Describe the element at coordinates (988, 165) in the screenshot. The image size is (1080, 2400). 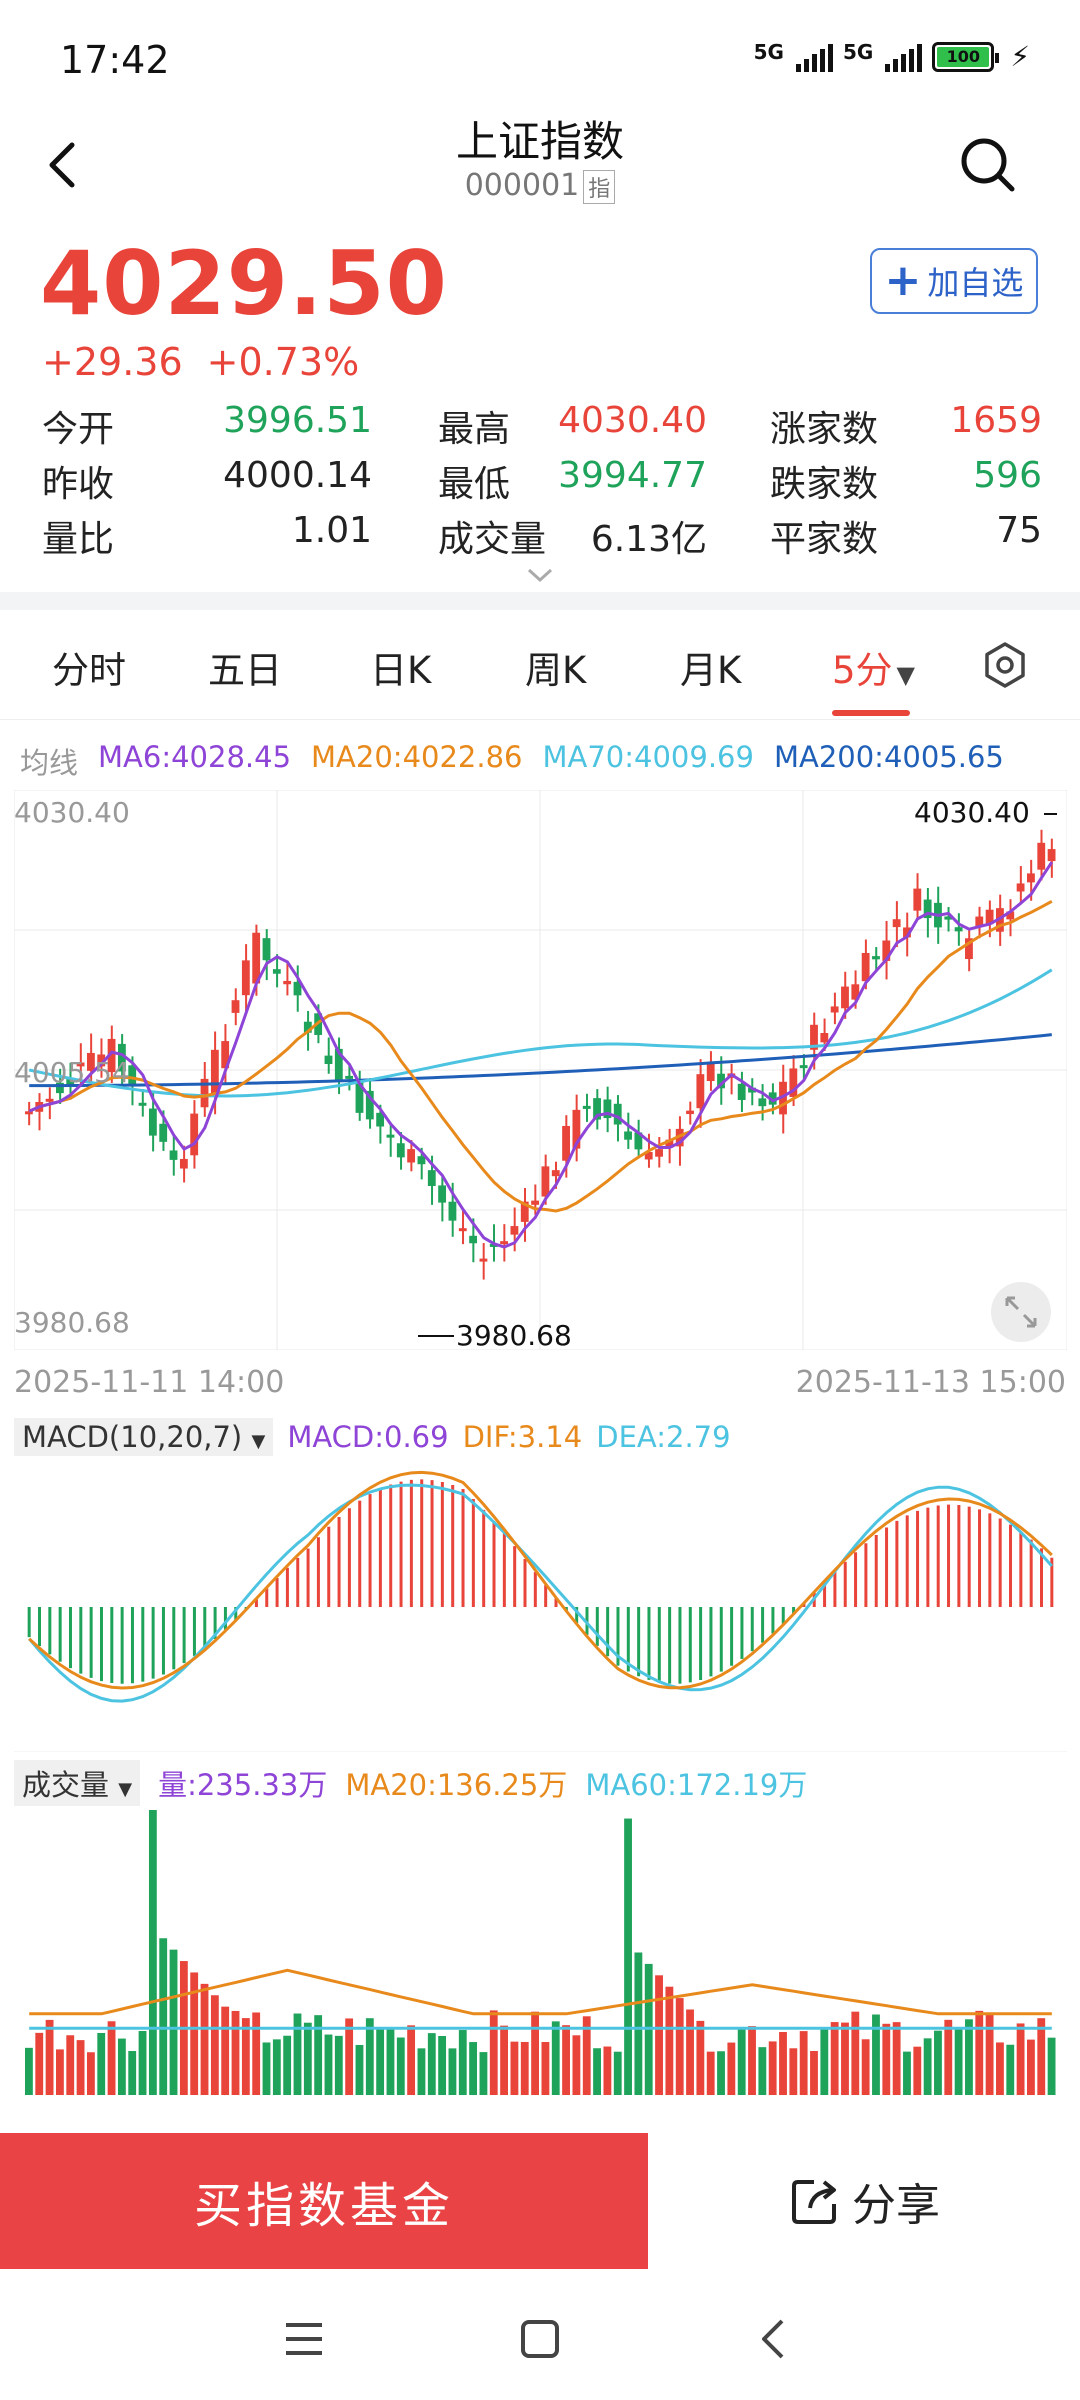
I see `search-icon` at that location.